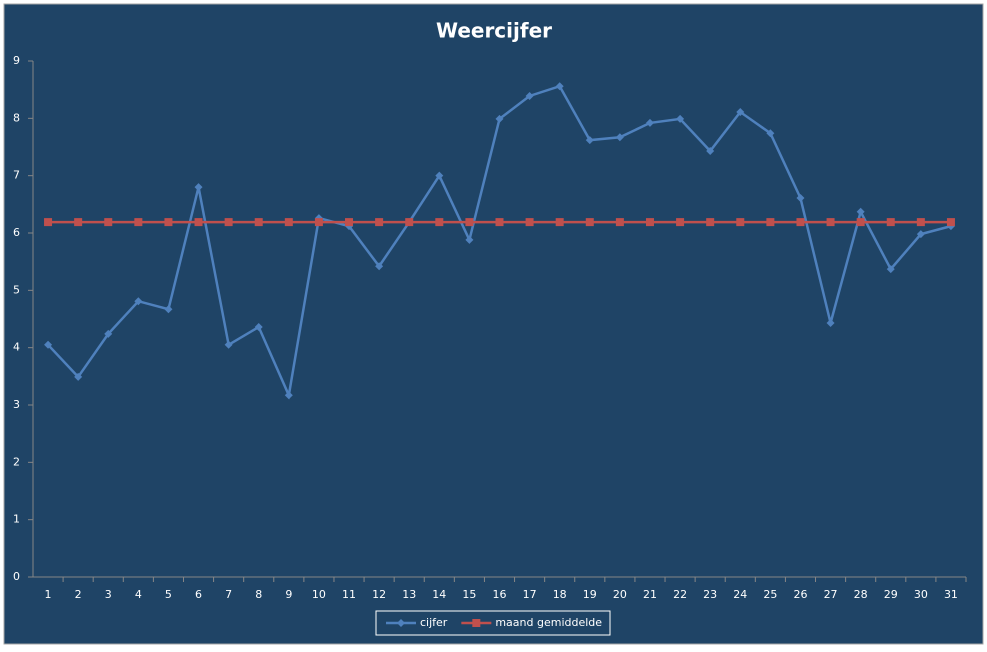 The image size is (987, 652). Describe the element at coordinates (288, 594) in the screenshot. I see `x-tick-label: 9` at that location.